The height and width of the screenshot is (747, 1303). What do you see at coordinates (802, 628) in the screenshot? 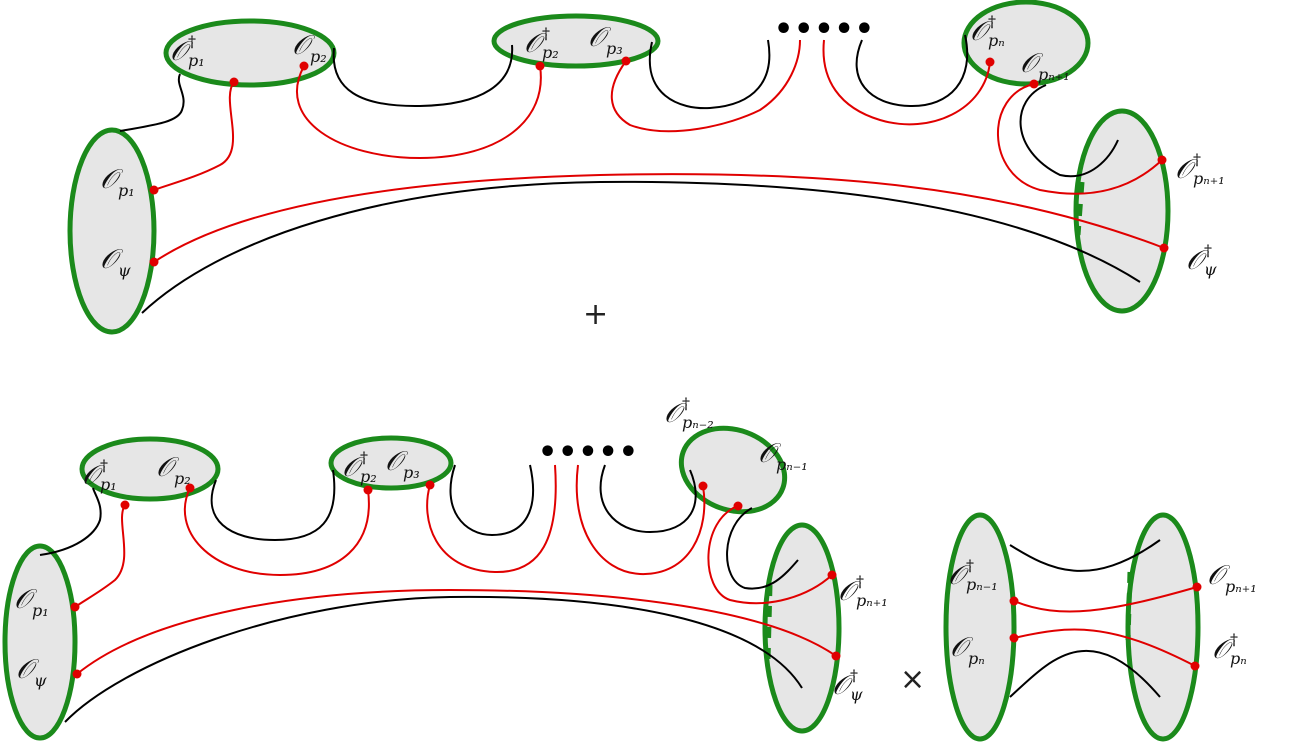
I see `bottom-right-disk` at bounding box center [802, 628].